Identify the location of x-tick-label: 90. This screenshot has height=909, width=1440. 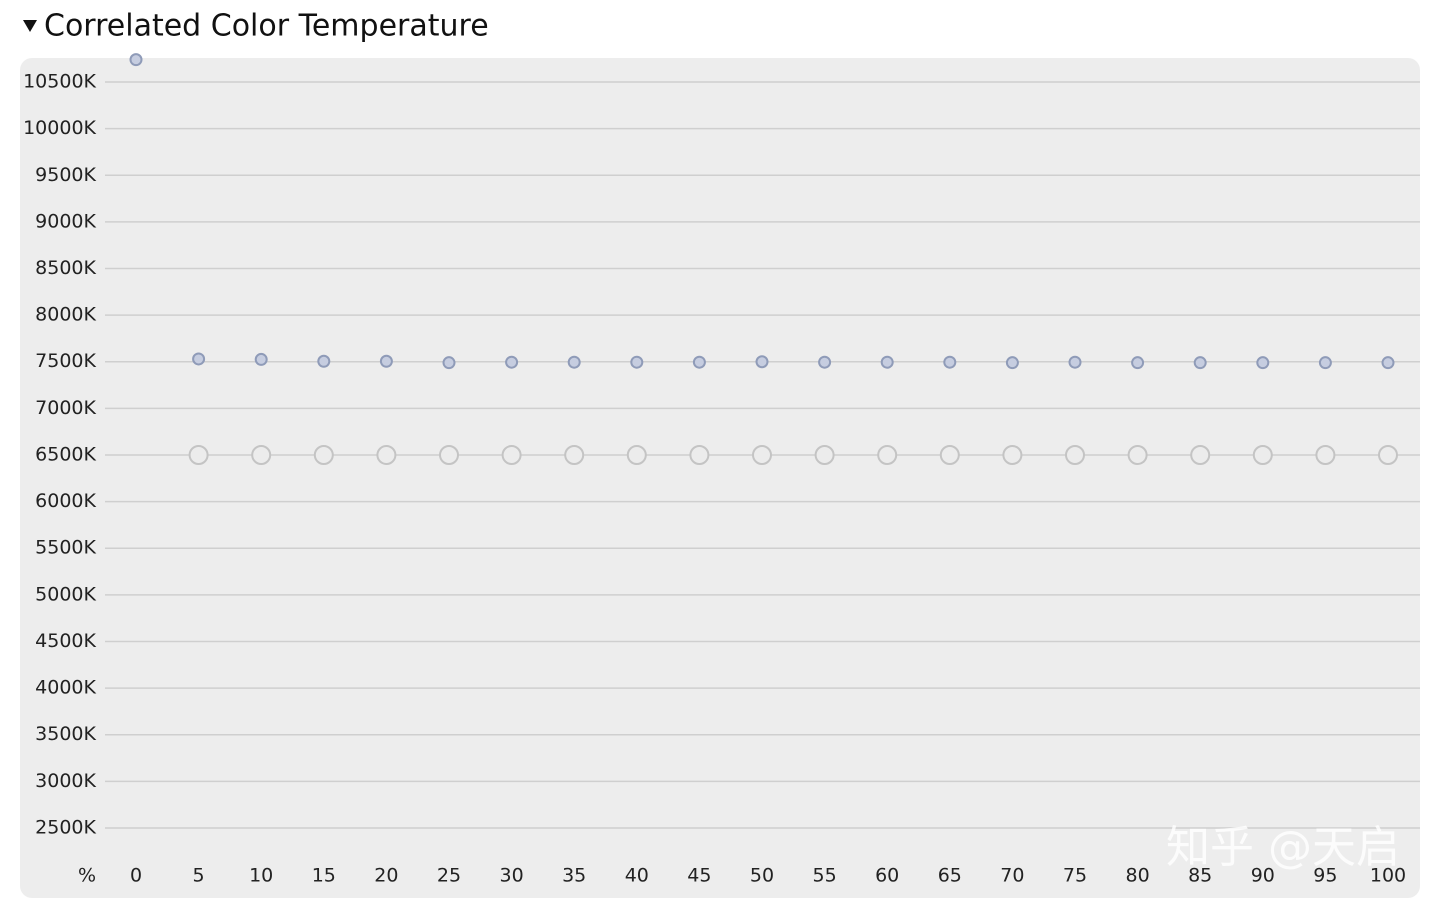
(1263, 876).